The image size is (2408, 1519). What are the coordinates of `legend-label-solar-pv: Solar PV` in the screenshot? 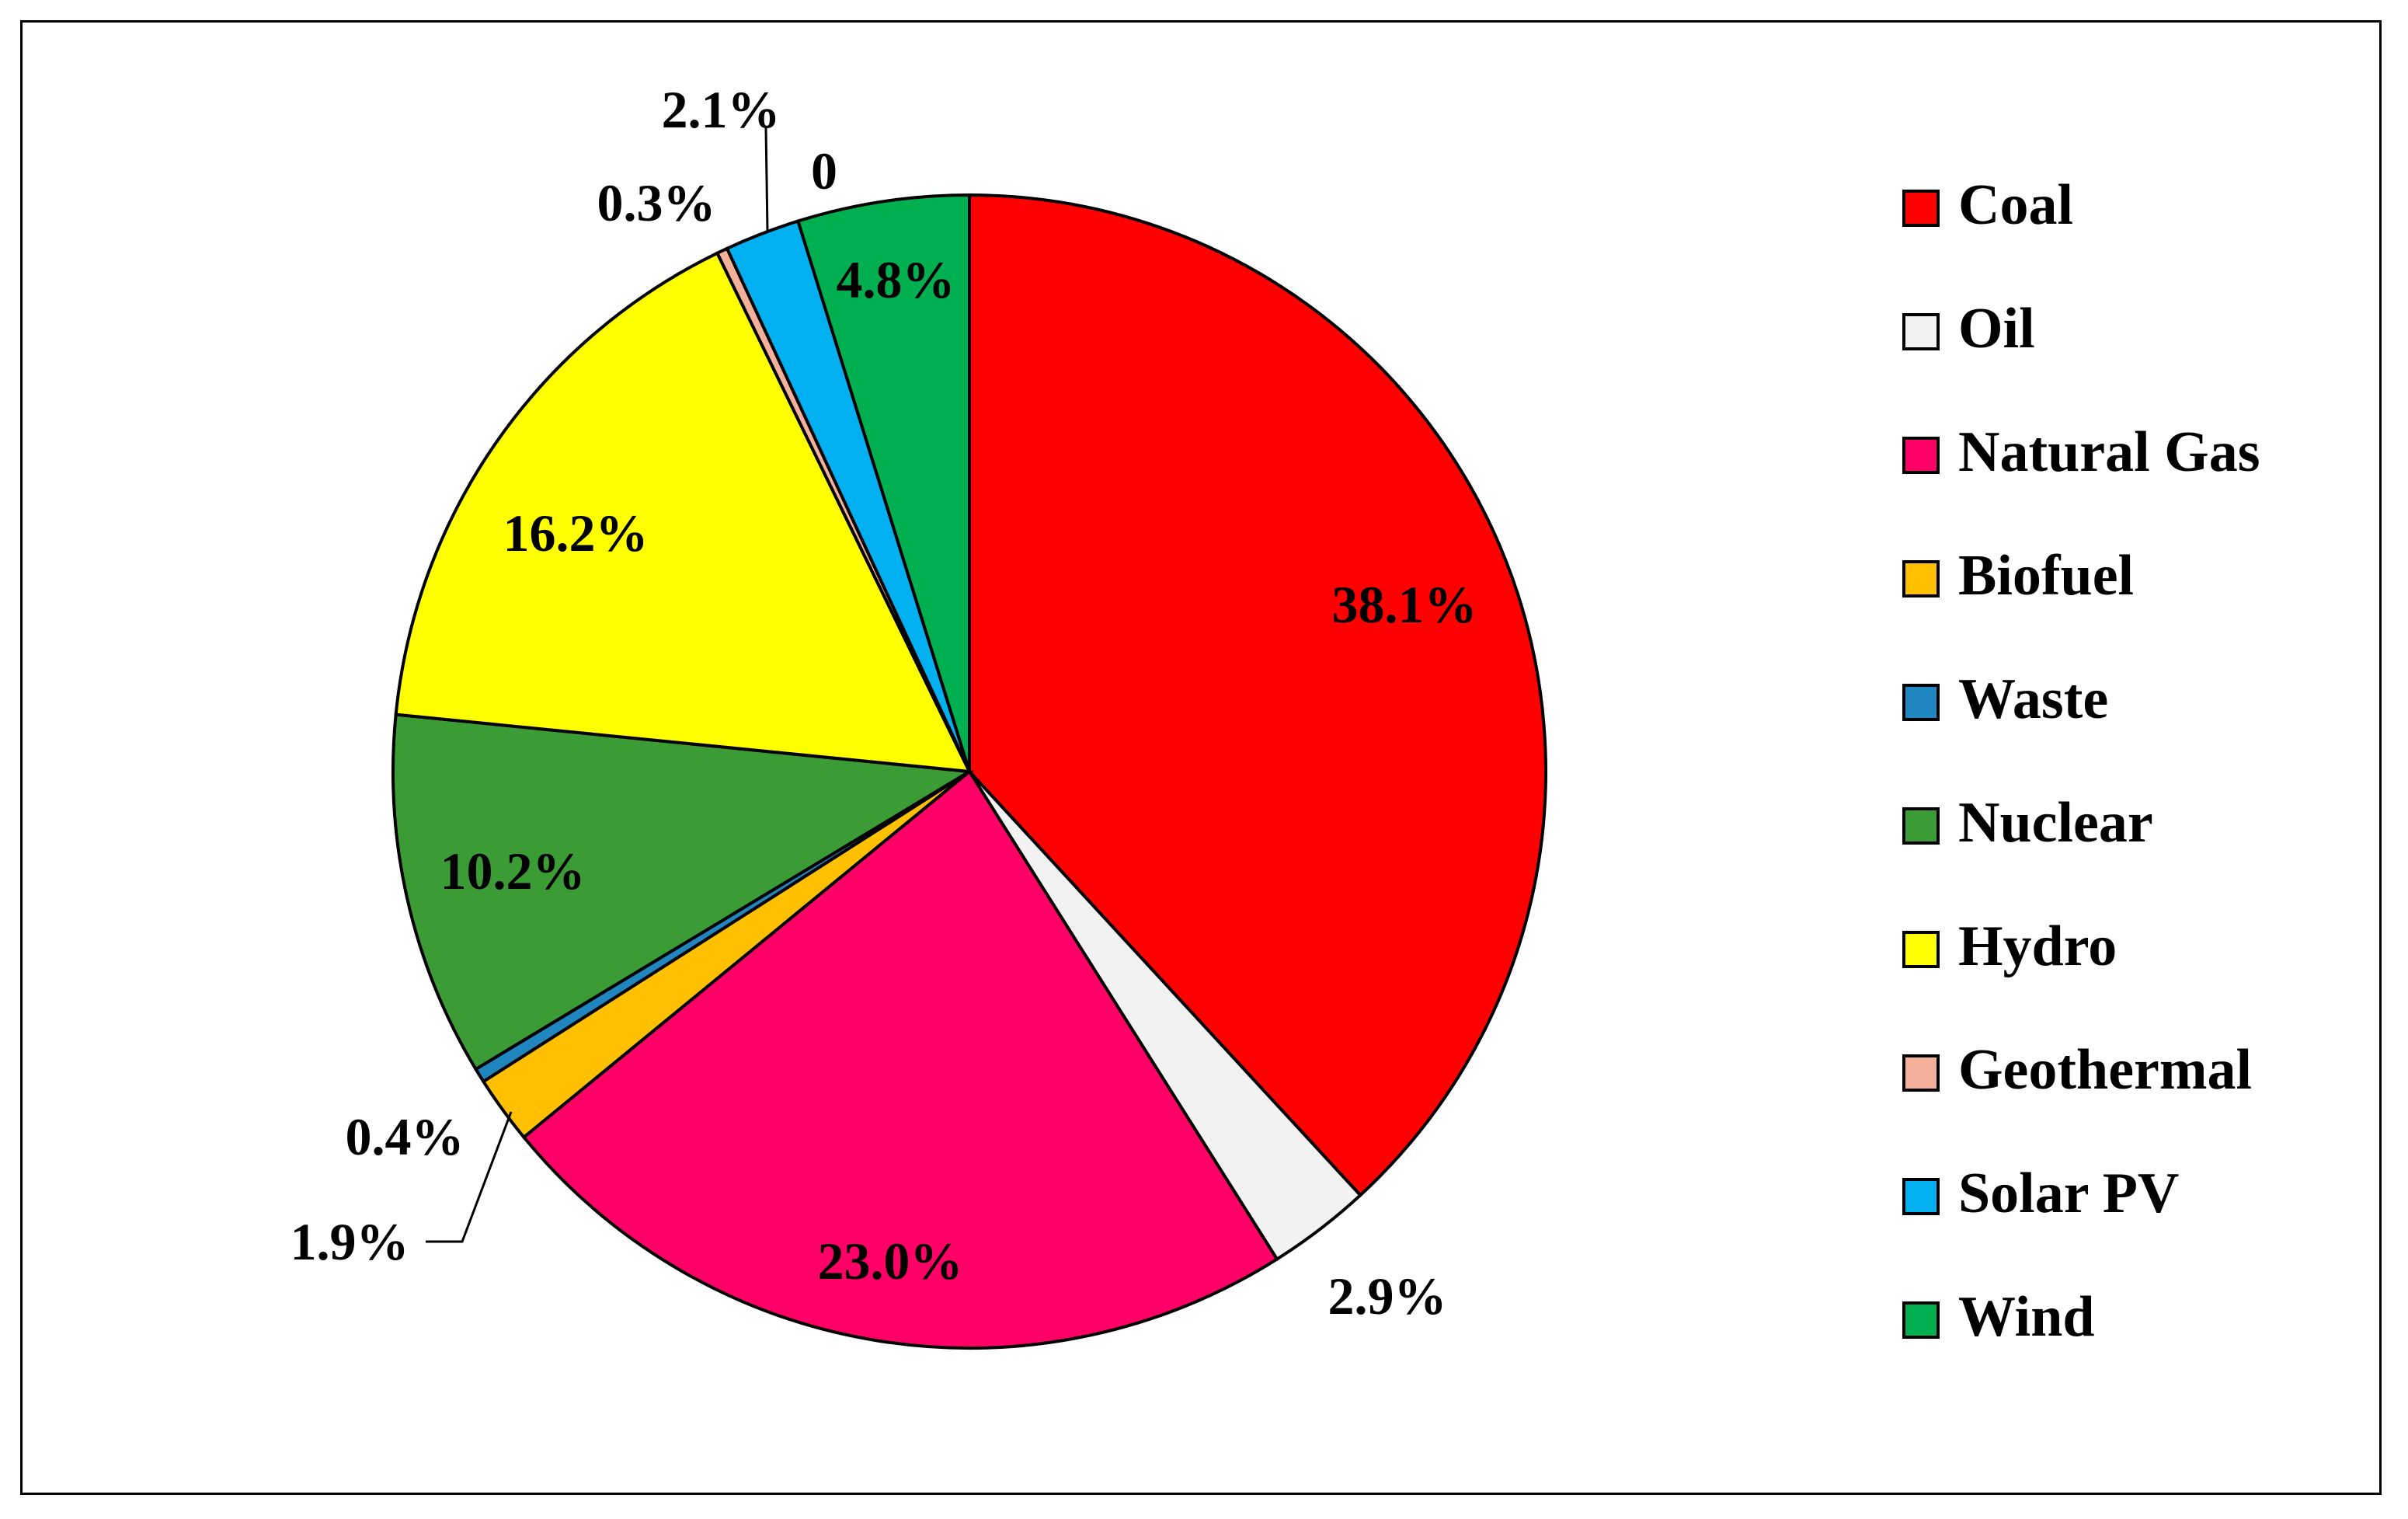 It's located at (2068, 1193).